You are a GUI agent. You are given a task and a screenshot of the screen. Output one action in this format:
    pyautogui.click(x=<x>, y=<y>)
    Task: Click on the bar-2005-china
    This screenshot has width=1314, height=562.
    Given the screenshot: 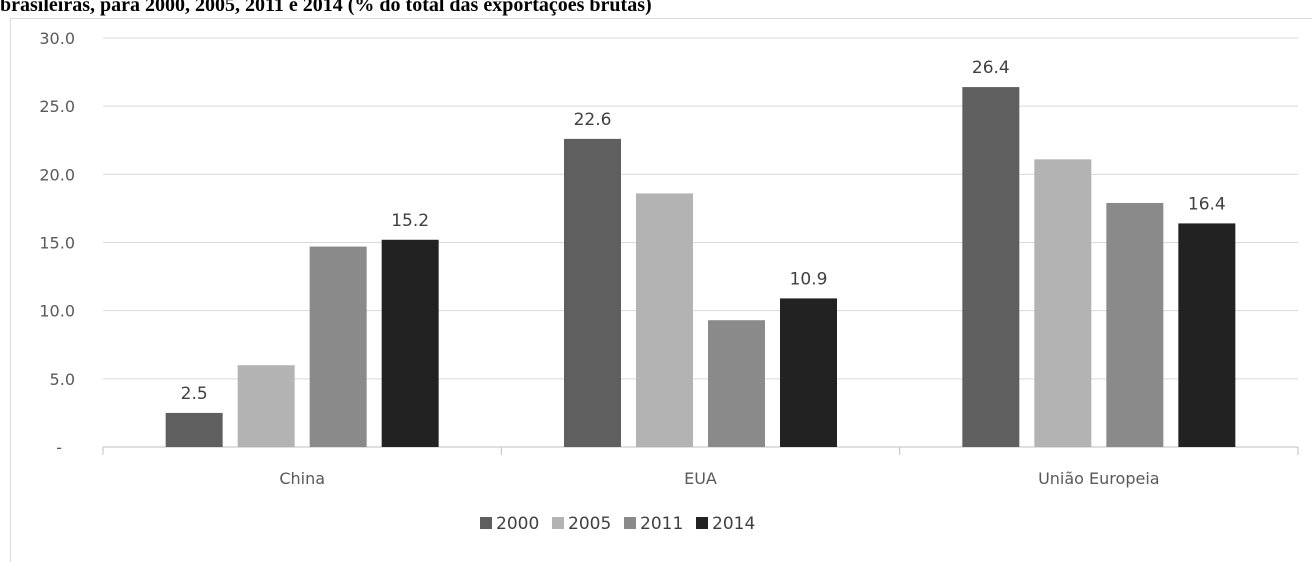 What is the action you would take?
    pyautogui.click(x=266, y=406)
    